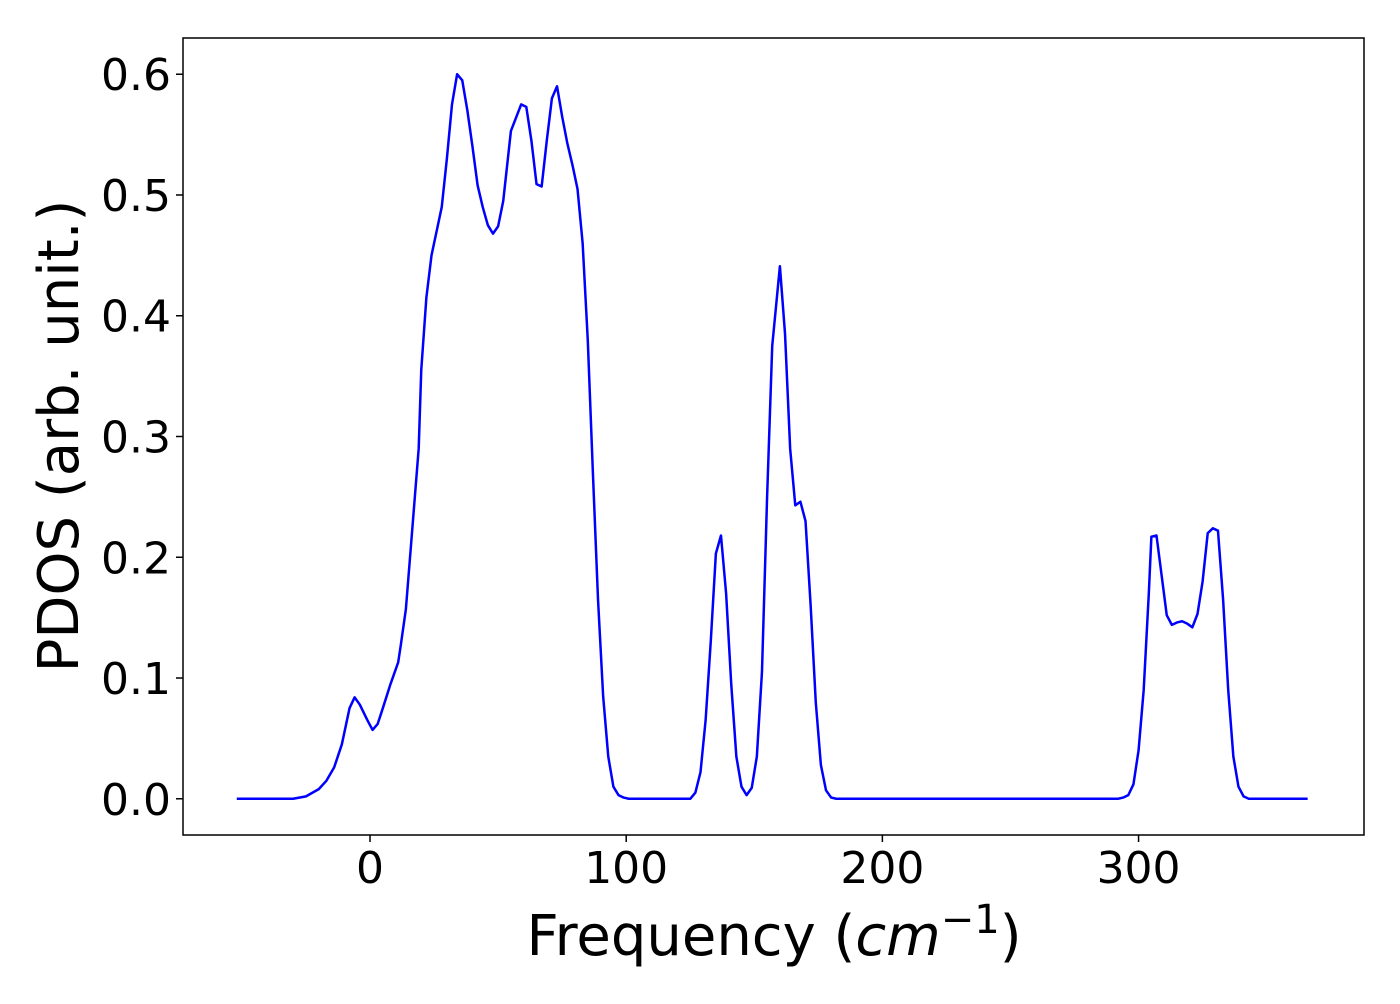 The image size is (1400, 1004). What do you see at coordinates (882, 868) in the screenshot?
I see `x-tick-label: 200` at bounding box center [882, 868].